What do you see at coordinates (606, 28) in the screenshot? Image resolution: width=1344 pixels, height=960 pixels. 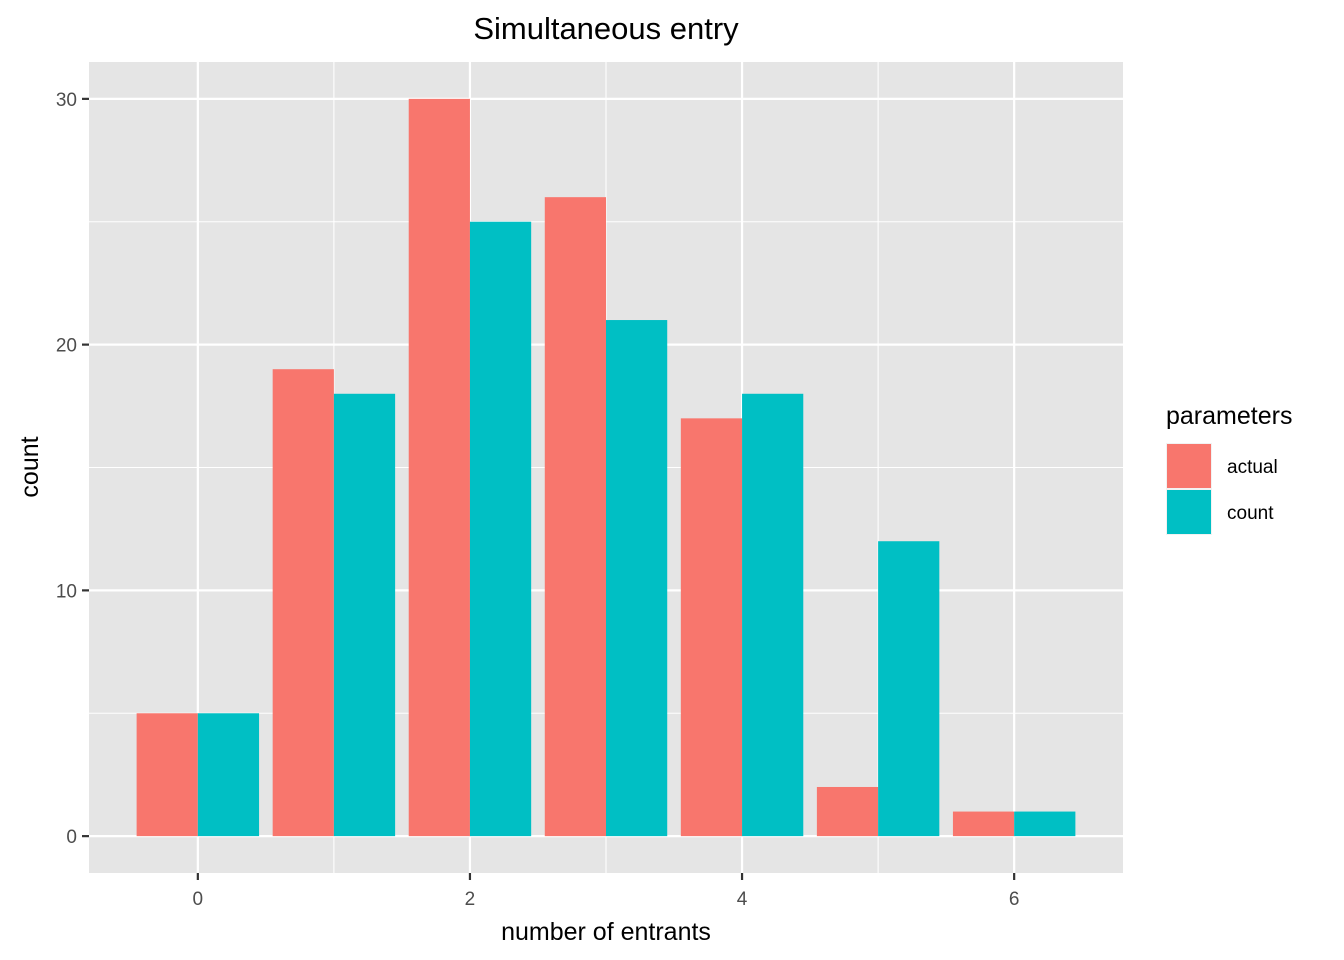 I see `chart-title: Simultaneous entry` at bounding box center [606, 28].